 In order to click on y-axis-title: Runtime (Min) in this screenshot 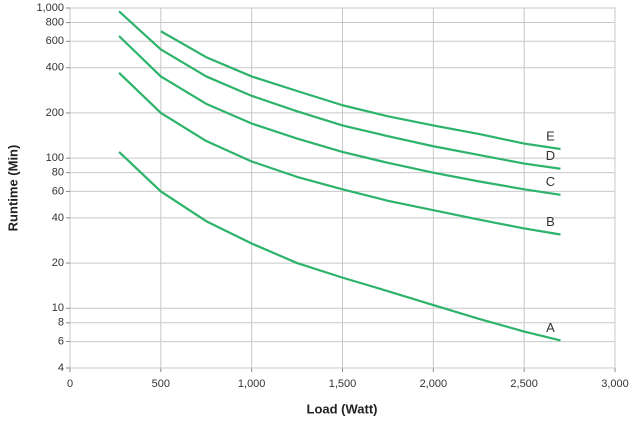, I will do `click(12, 188)`.